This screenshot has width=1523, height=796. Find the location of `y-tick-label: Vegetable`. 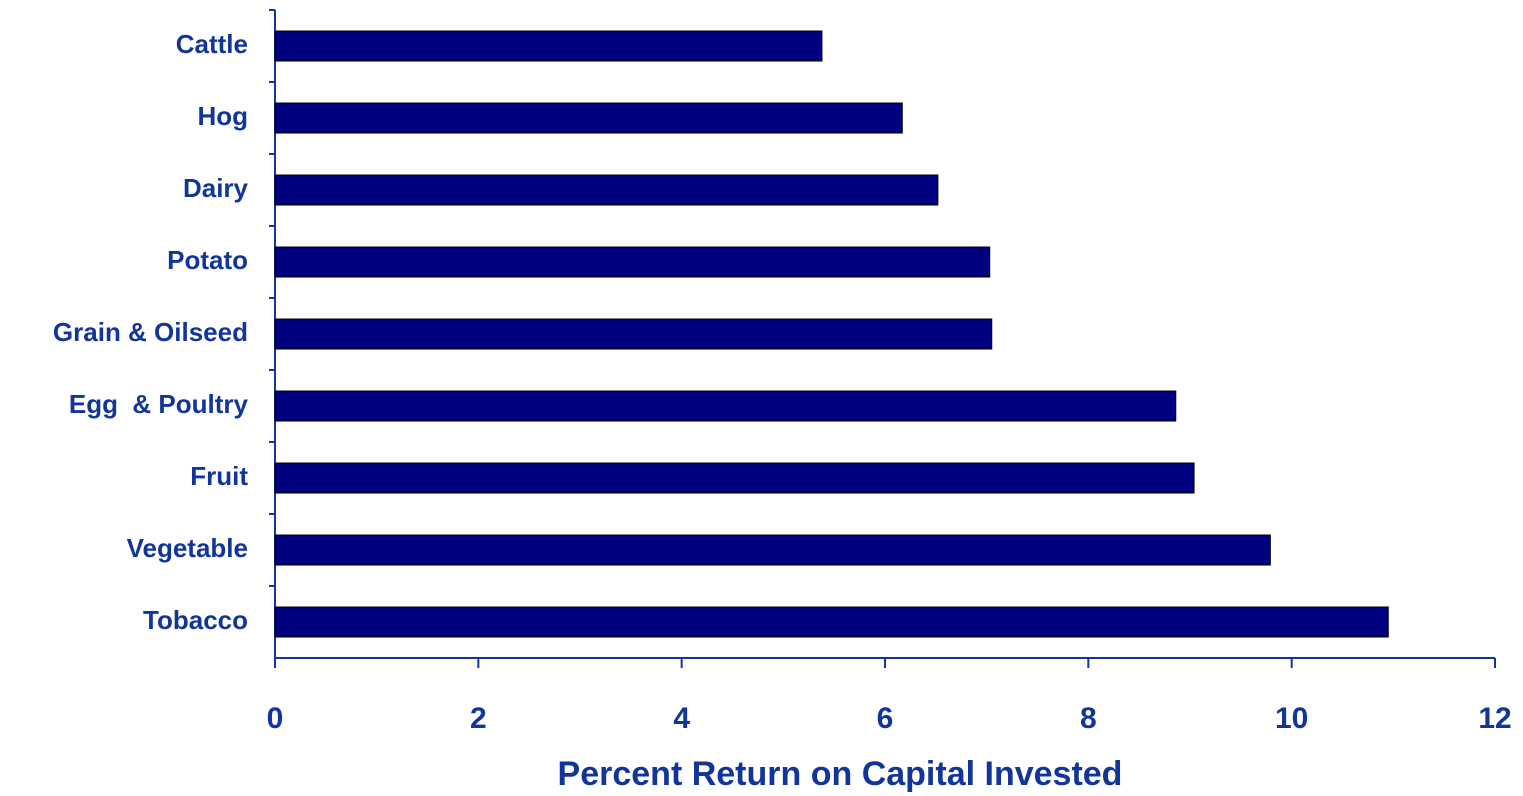

y-tick-label: Vegetable is located at coordinates (187, 548).